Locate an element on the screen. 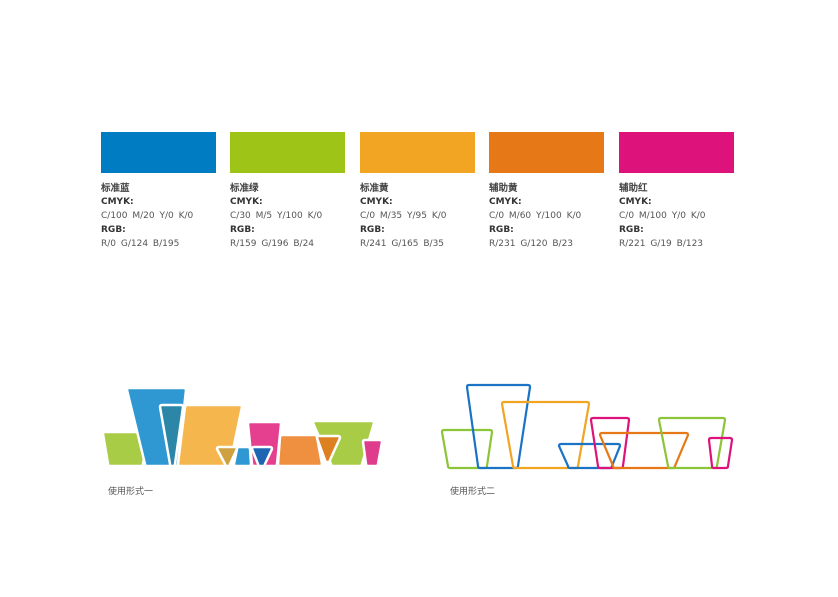 The height and width of the screenshot is (597, 838). rgb-value: R/0 G/124 B/195 is located at coordinates (140, 244).